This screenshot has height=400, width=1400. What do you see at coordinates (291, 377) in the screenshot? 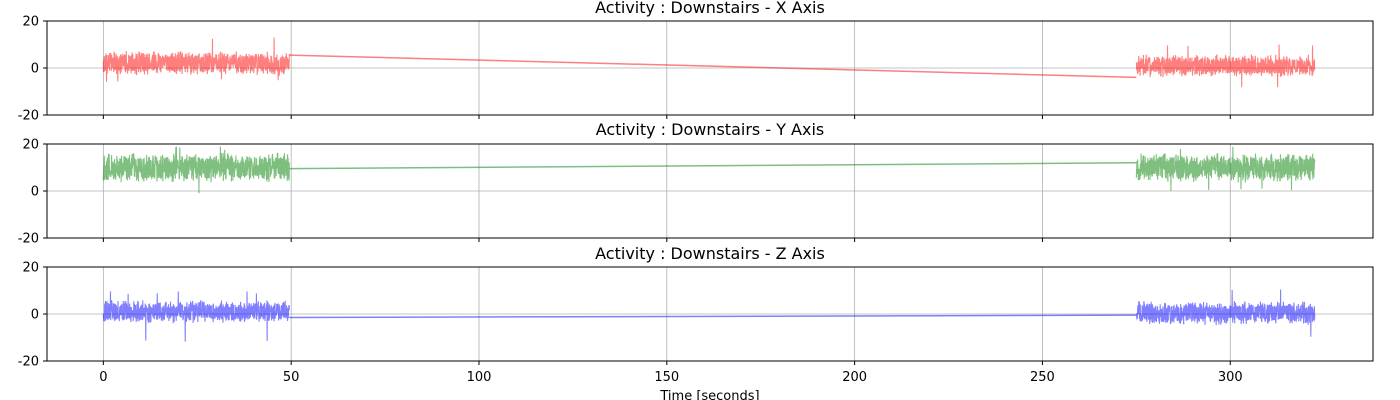
I see `x-tick-label: 50` at bounding box center [291, 377].